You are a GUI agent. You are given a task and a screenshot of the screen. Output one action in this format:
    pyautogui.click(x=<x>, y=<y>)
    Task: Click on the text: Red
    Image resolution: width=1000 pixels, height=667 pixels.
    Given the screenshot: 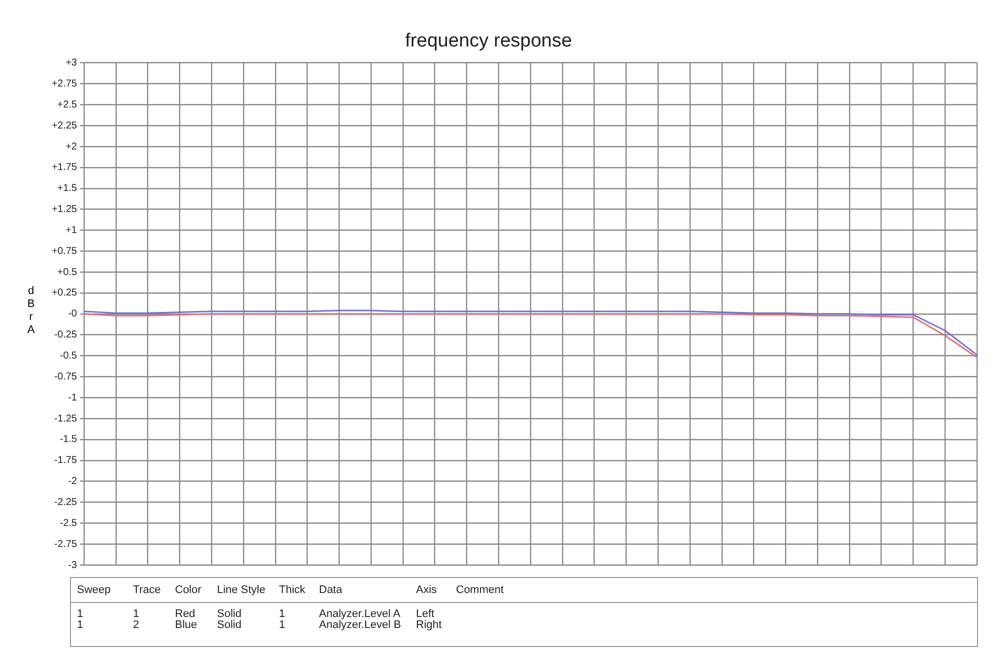 What is the action you would take?
    pyautogui.click(x=185, y=614)
    